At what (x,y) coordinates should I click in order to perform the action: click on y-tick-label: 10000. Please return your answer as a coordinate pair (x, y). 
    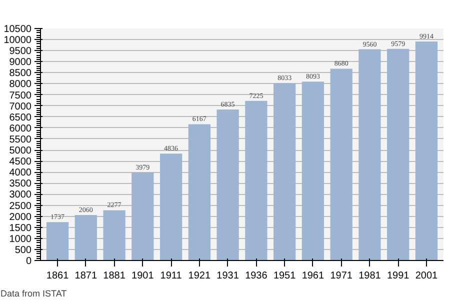
    Looking at the image, I should click on (18, 40).